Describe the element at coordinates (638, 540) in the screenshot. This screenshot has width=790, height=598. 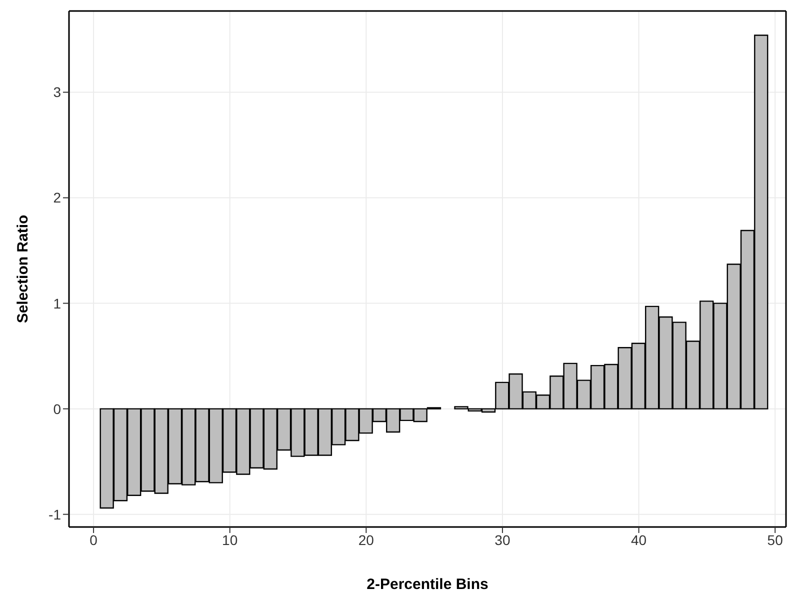
I see `x-tick-label: 40` at that location.